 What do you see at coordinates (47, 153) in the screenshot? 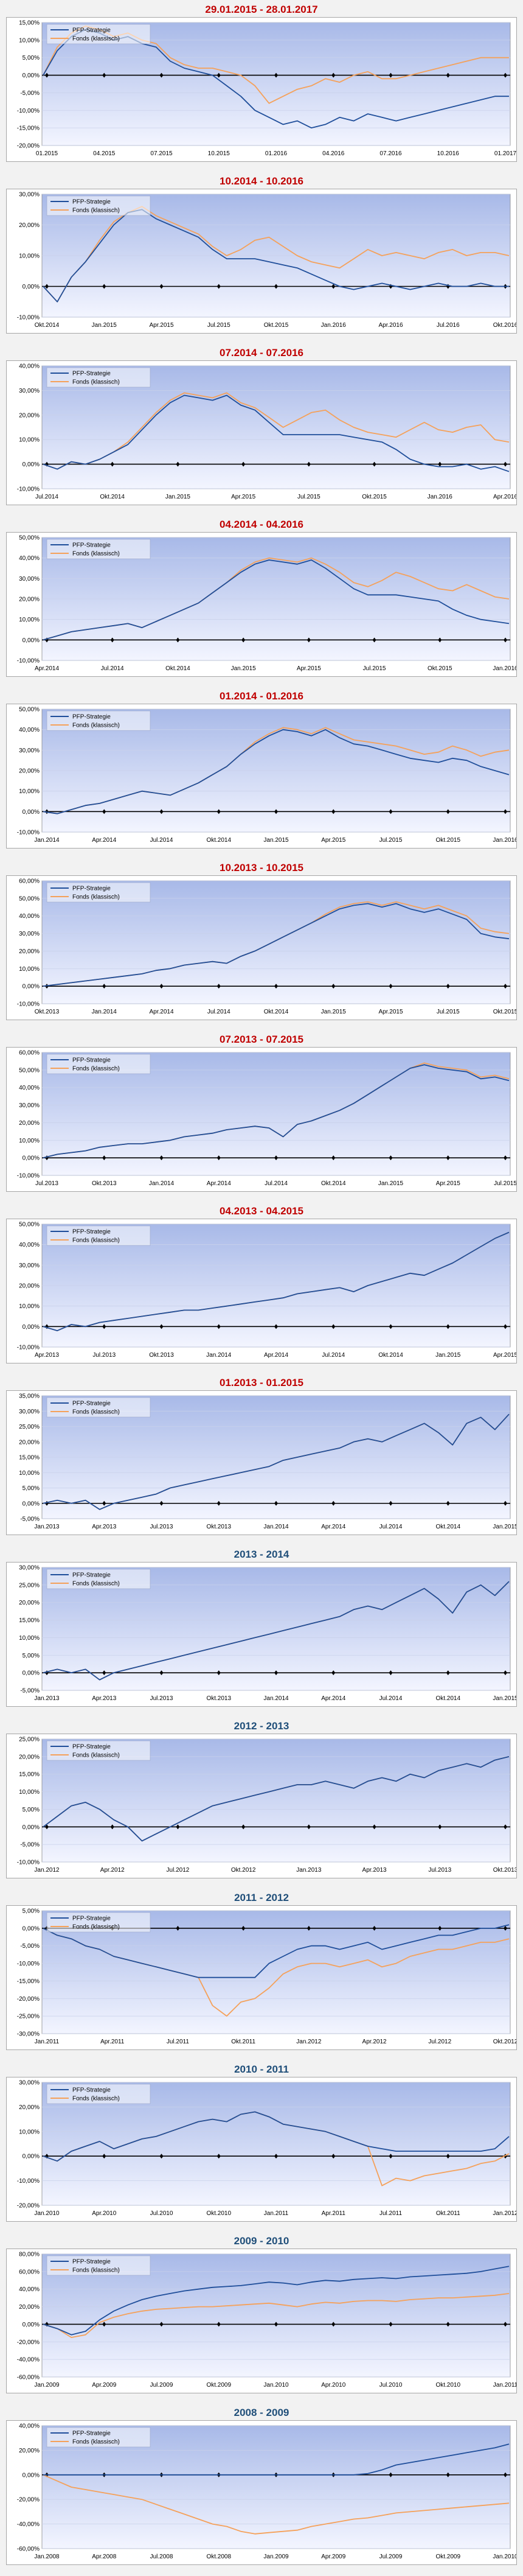
I see `x-tick-label: 01.2015` at bounding box center [47, 153].